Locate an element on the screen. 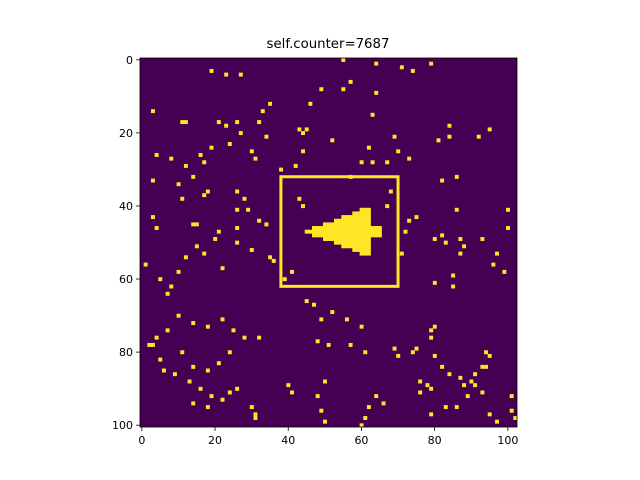 The width and height of the screenshot is (640, 480). y-tick-label: 100 is located at coordinates (122, 425).